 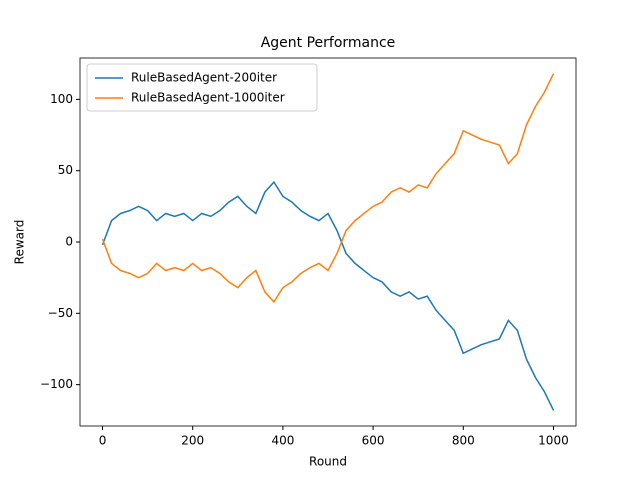 What do you see at coordinates (328, 43) in the screenshot?
I see `chart-title: Agent Performance` at bounding box center [328, 43].